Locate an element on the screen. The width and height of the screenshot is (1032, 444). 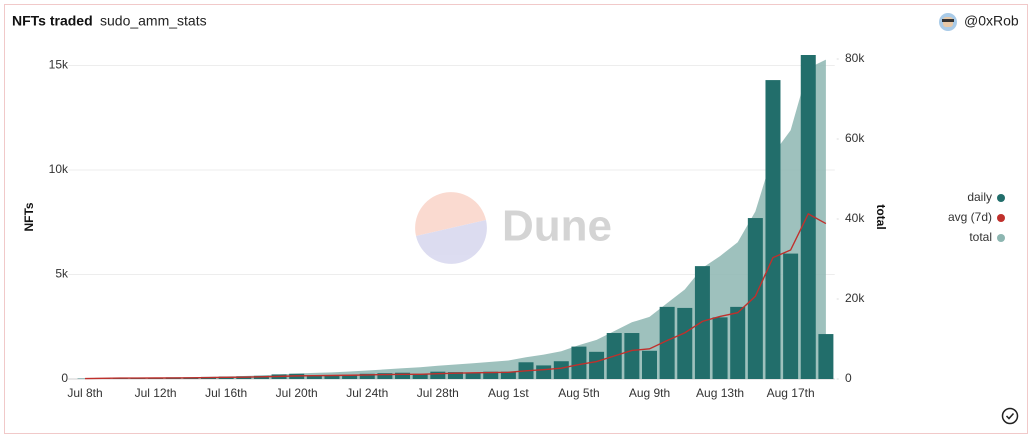
legend-label: avg (7d) is located at coordinates (970, 217).